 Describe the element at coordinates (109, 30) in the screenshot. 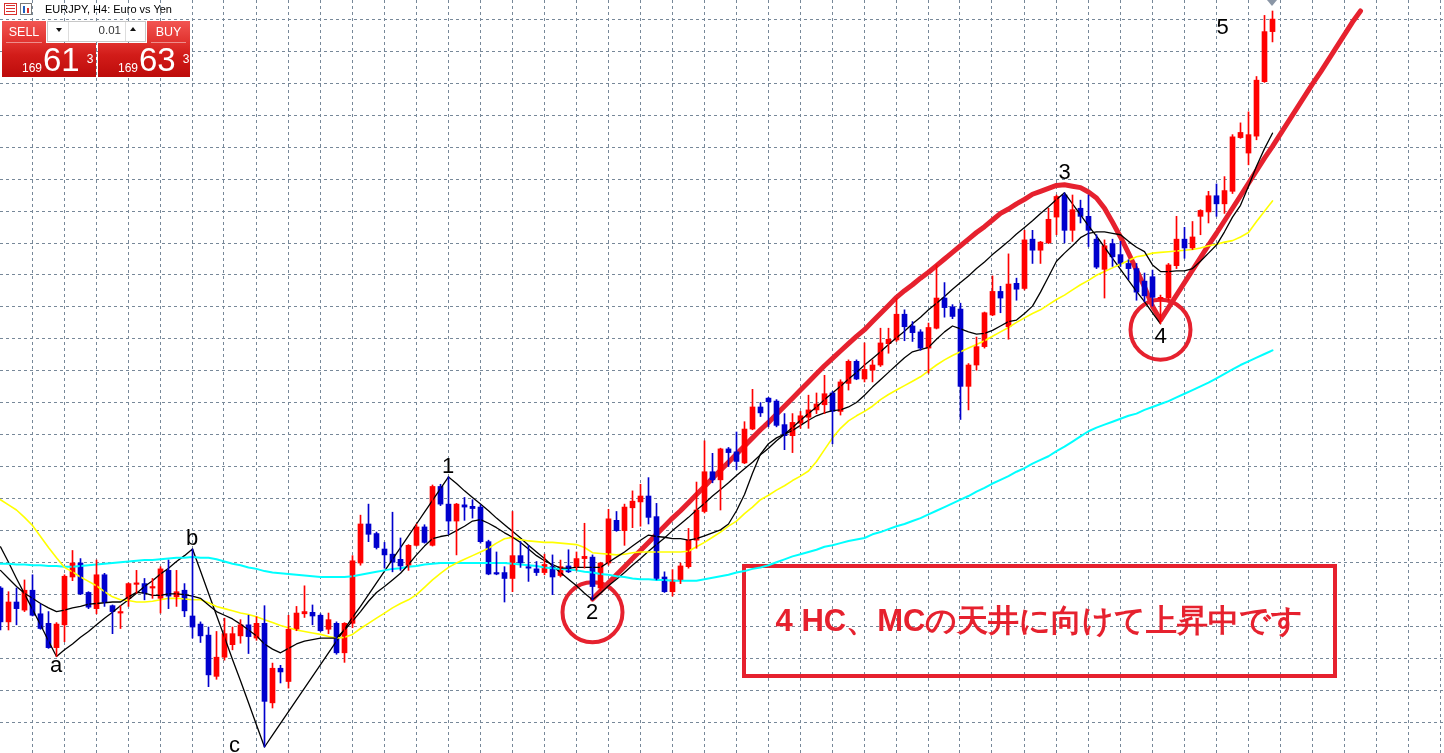

I see `annotation: 0.01` at that location.